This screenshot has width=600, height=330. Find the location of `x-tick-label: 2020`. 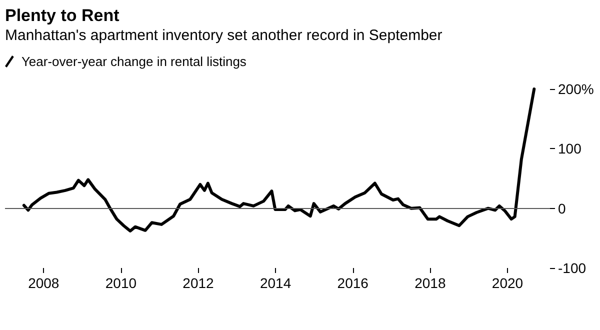

x-tick-label: 2020 is located at coordinates (508, 283).